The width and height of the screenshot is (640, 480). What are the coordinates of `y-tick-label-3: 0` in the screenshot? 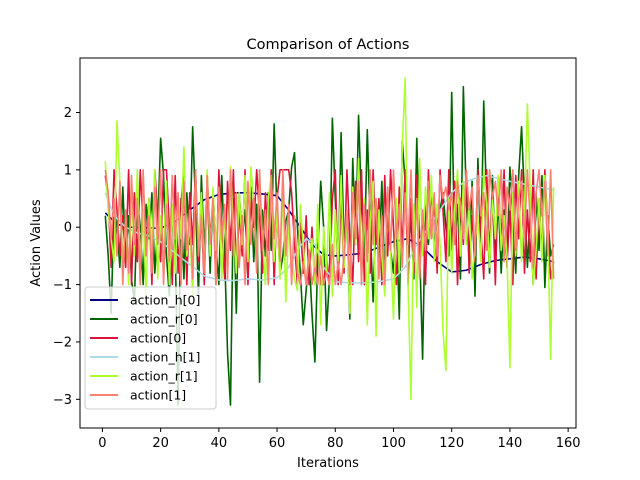 It's located at (68, 228).